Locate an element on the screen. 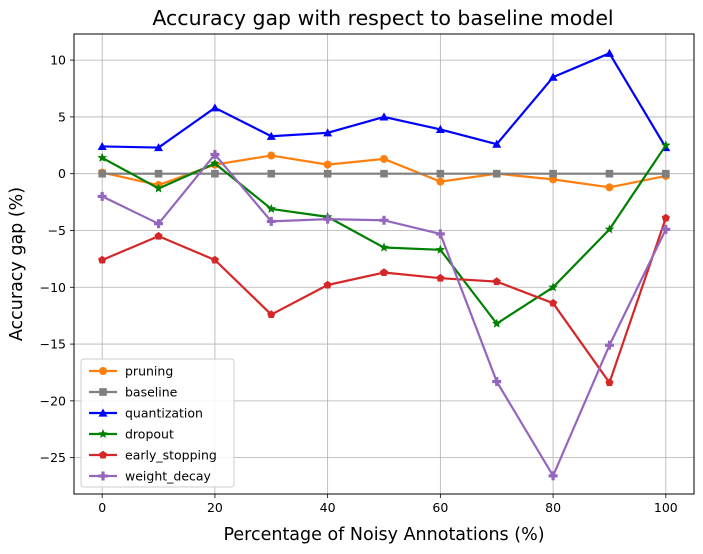  legend-entry-early_stopping: early_stopping is located at coordinates (153, 455).